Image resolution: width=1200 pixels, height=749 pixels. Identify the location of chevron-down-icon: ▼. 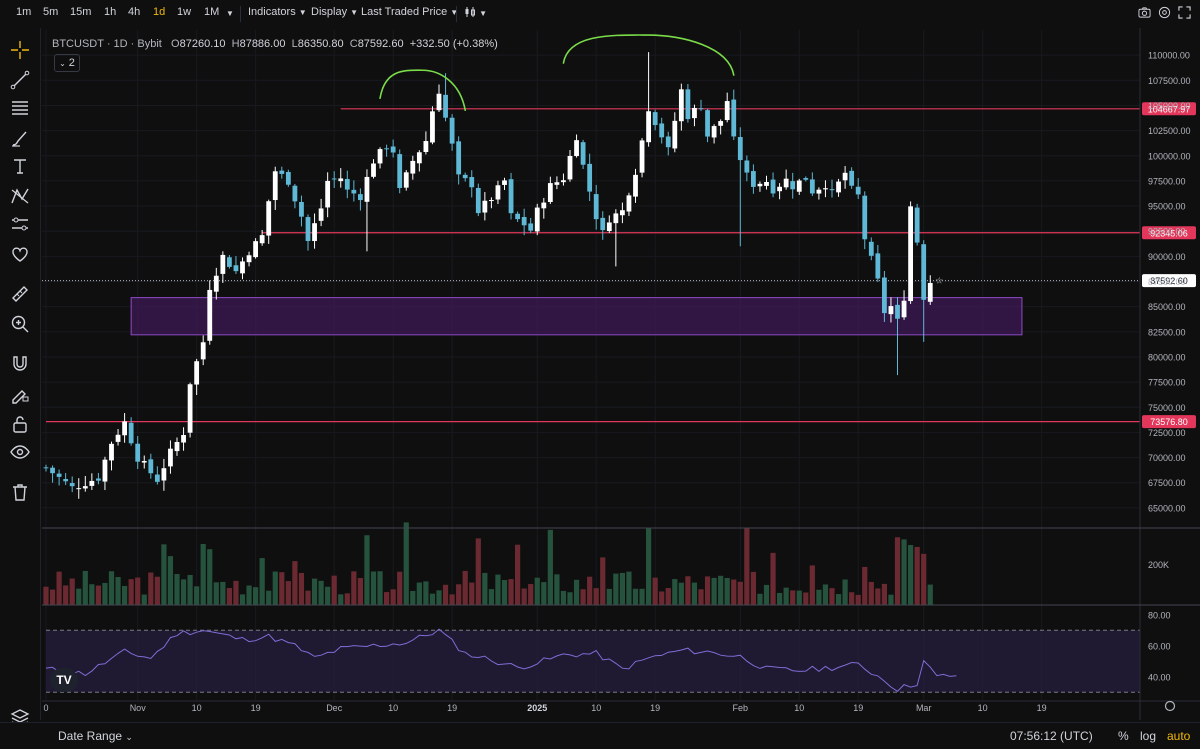
(454, 12).